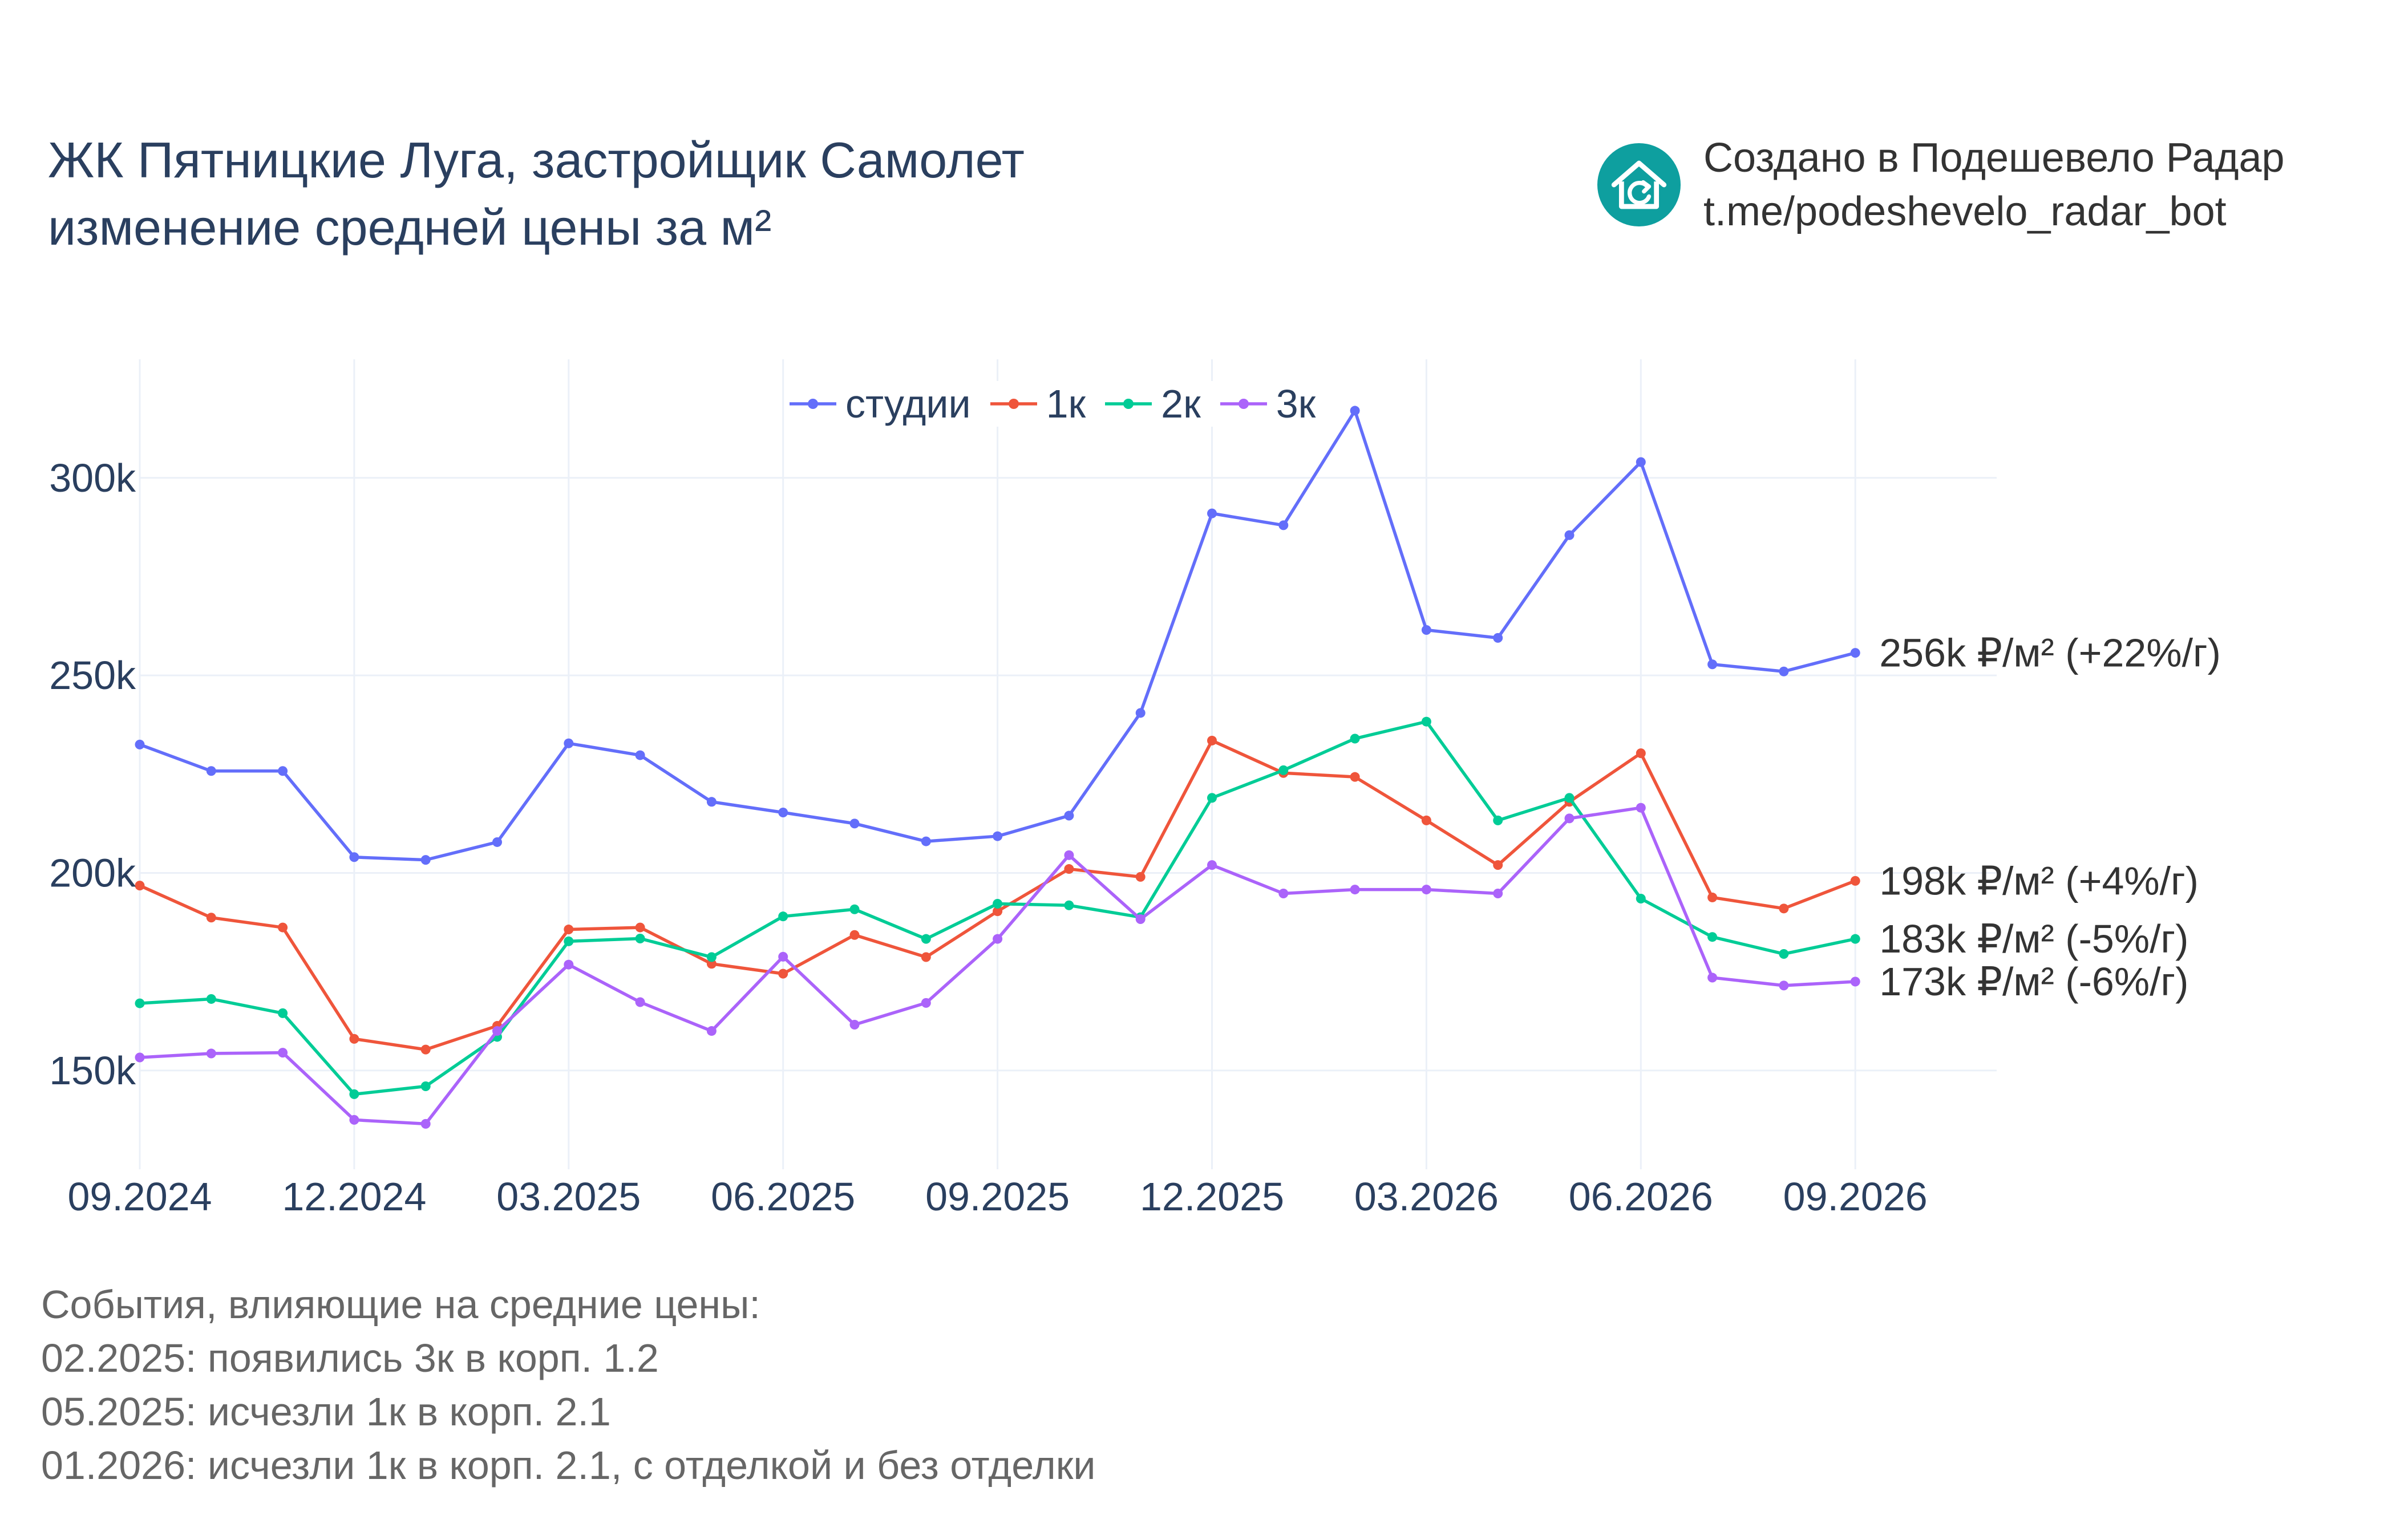  What do you see at coordinates (410, 228) in the screenshot?
I see `chart-title-line-2: изменение средней цены за м²` at bounding box center [410, 228].